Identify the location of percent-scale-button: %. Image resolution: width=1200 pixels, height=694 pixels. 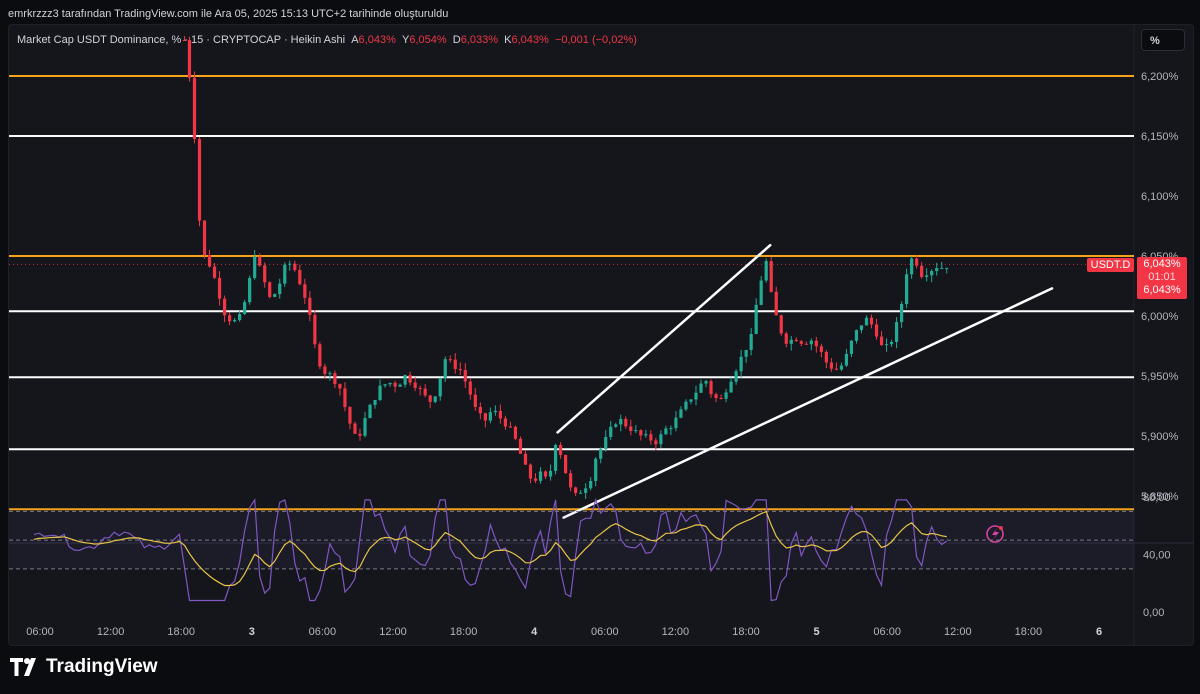
(1163, 40).